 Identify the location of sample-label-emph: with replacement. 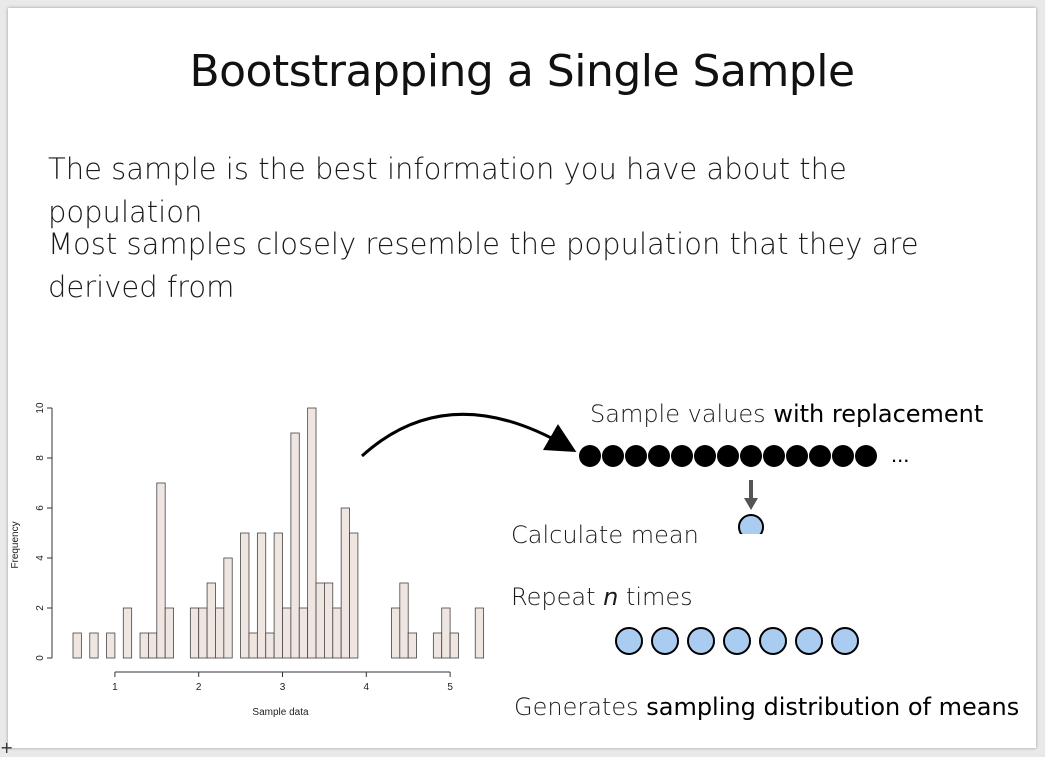
(878, 414).